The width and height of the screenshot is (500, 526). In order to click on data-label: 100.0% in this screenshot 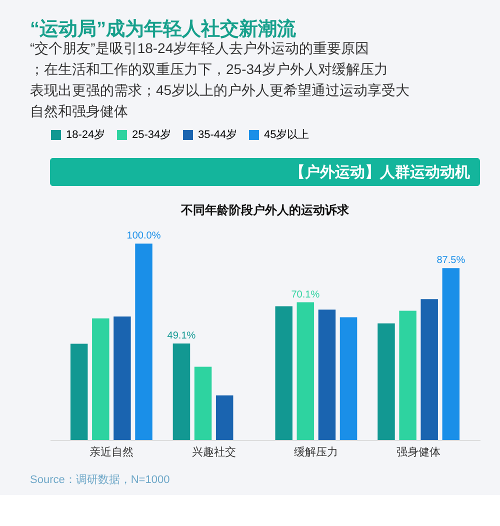, I will do `click(143, 236)`.